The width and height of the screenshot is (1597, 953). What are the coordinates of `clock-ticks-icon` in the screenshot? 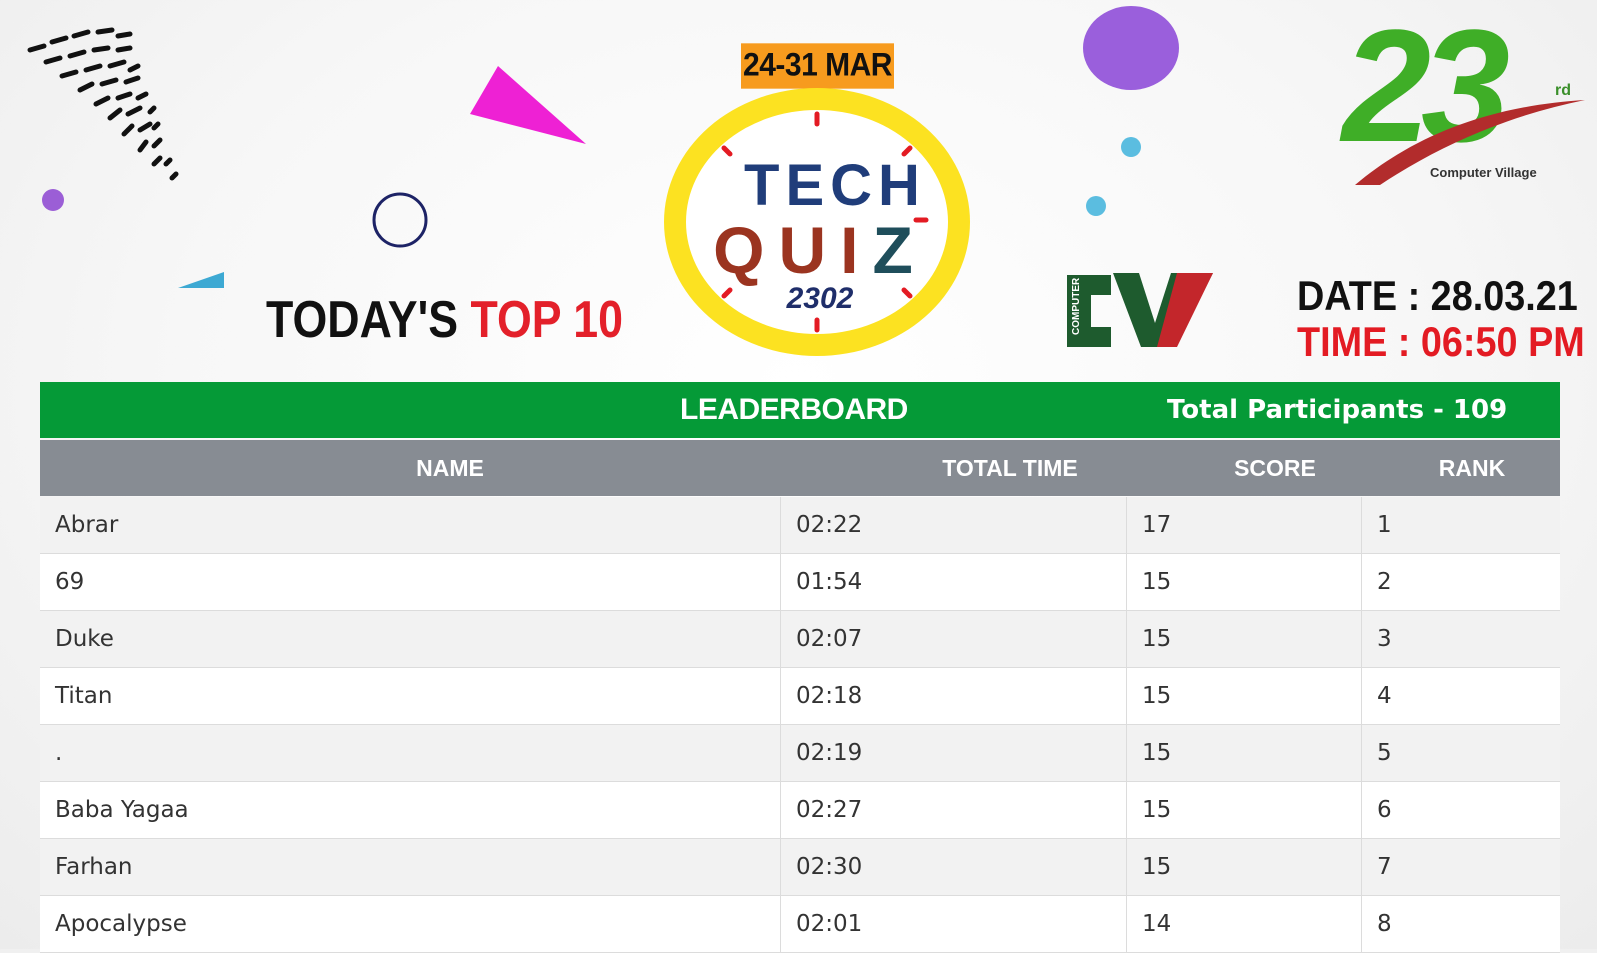 It's located at (825, 222).